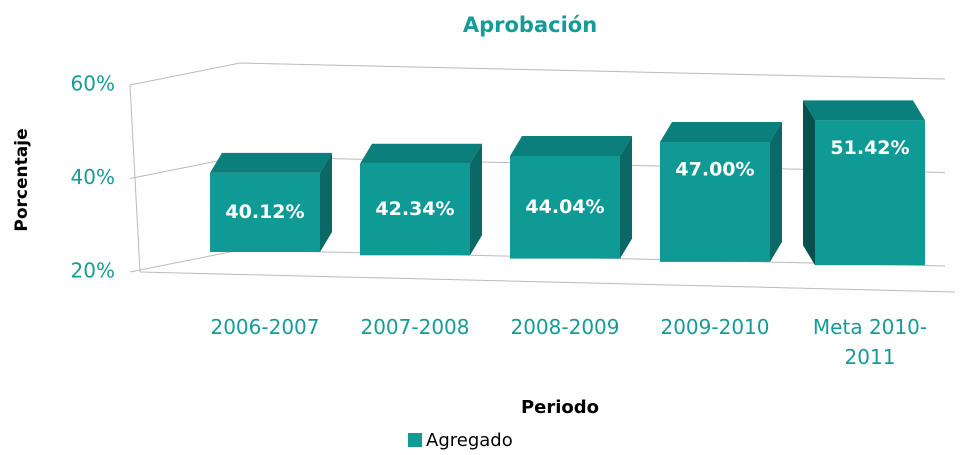 Image resolution: width=961 pixels, height=455 pixels. What do you see at coordinates (714, 170) in the screenshot?
I see `data-label: 47.00%` at bounding box center [714, 170].